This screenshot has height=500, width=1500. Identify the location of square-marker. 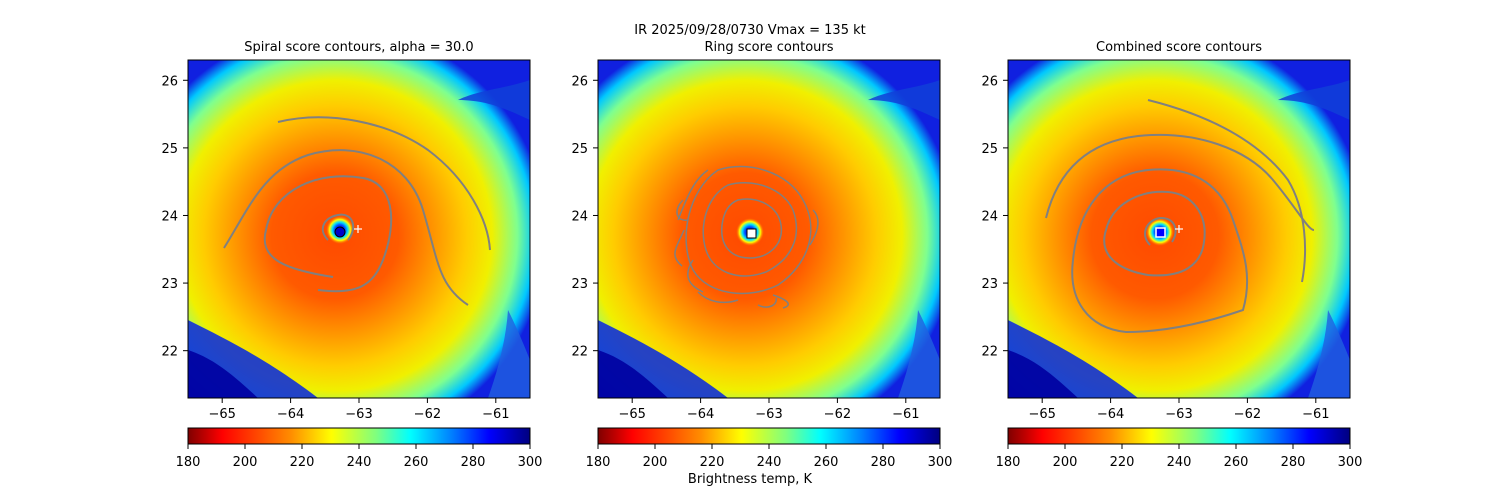
(751, 233).